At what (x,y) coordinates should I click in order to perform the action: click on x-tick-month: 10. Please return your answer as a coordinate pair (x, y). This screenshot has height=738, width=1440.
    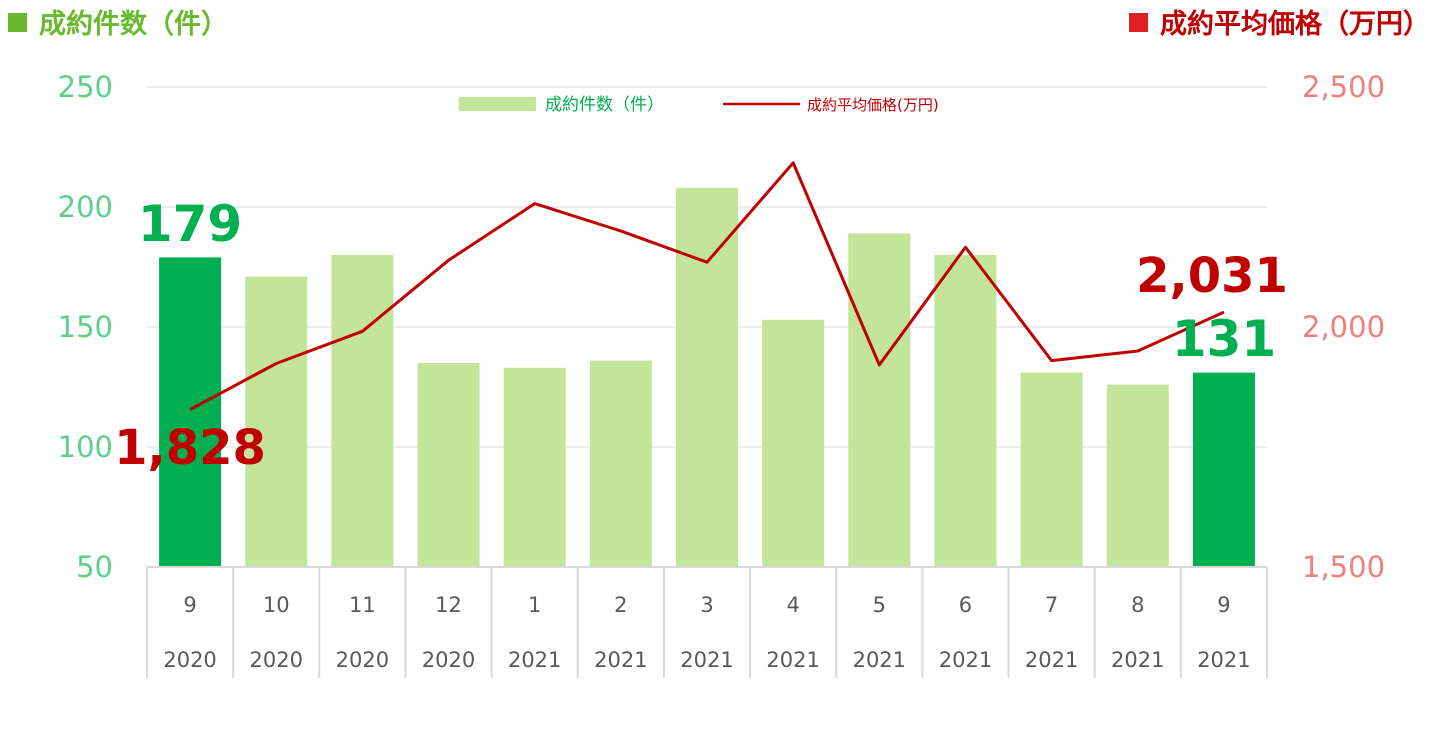
    Looking at the image, I should click on (276, 605).